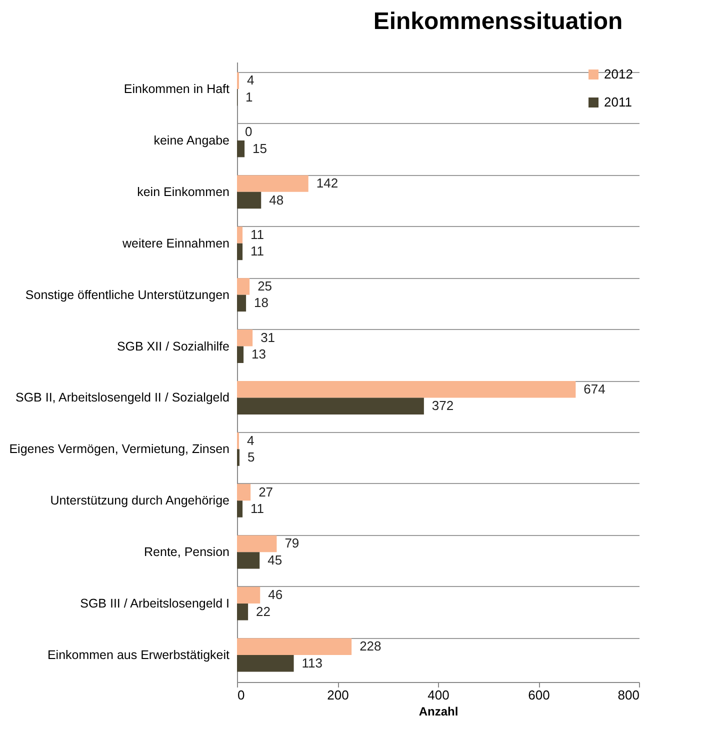 This screenshot has height=746, width=726. What do you see at coordinates (140, 501) in the screenshot?
I see `y-tick-label: Unterstützung durch Angehörige` at bounding box center [140, 501].